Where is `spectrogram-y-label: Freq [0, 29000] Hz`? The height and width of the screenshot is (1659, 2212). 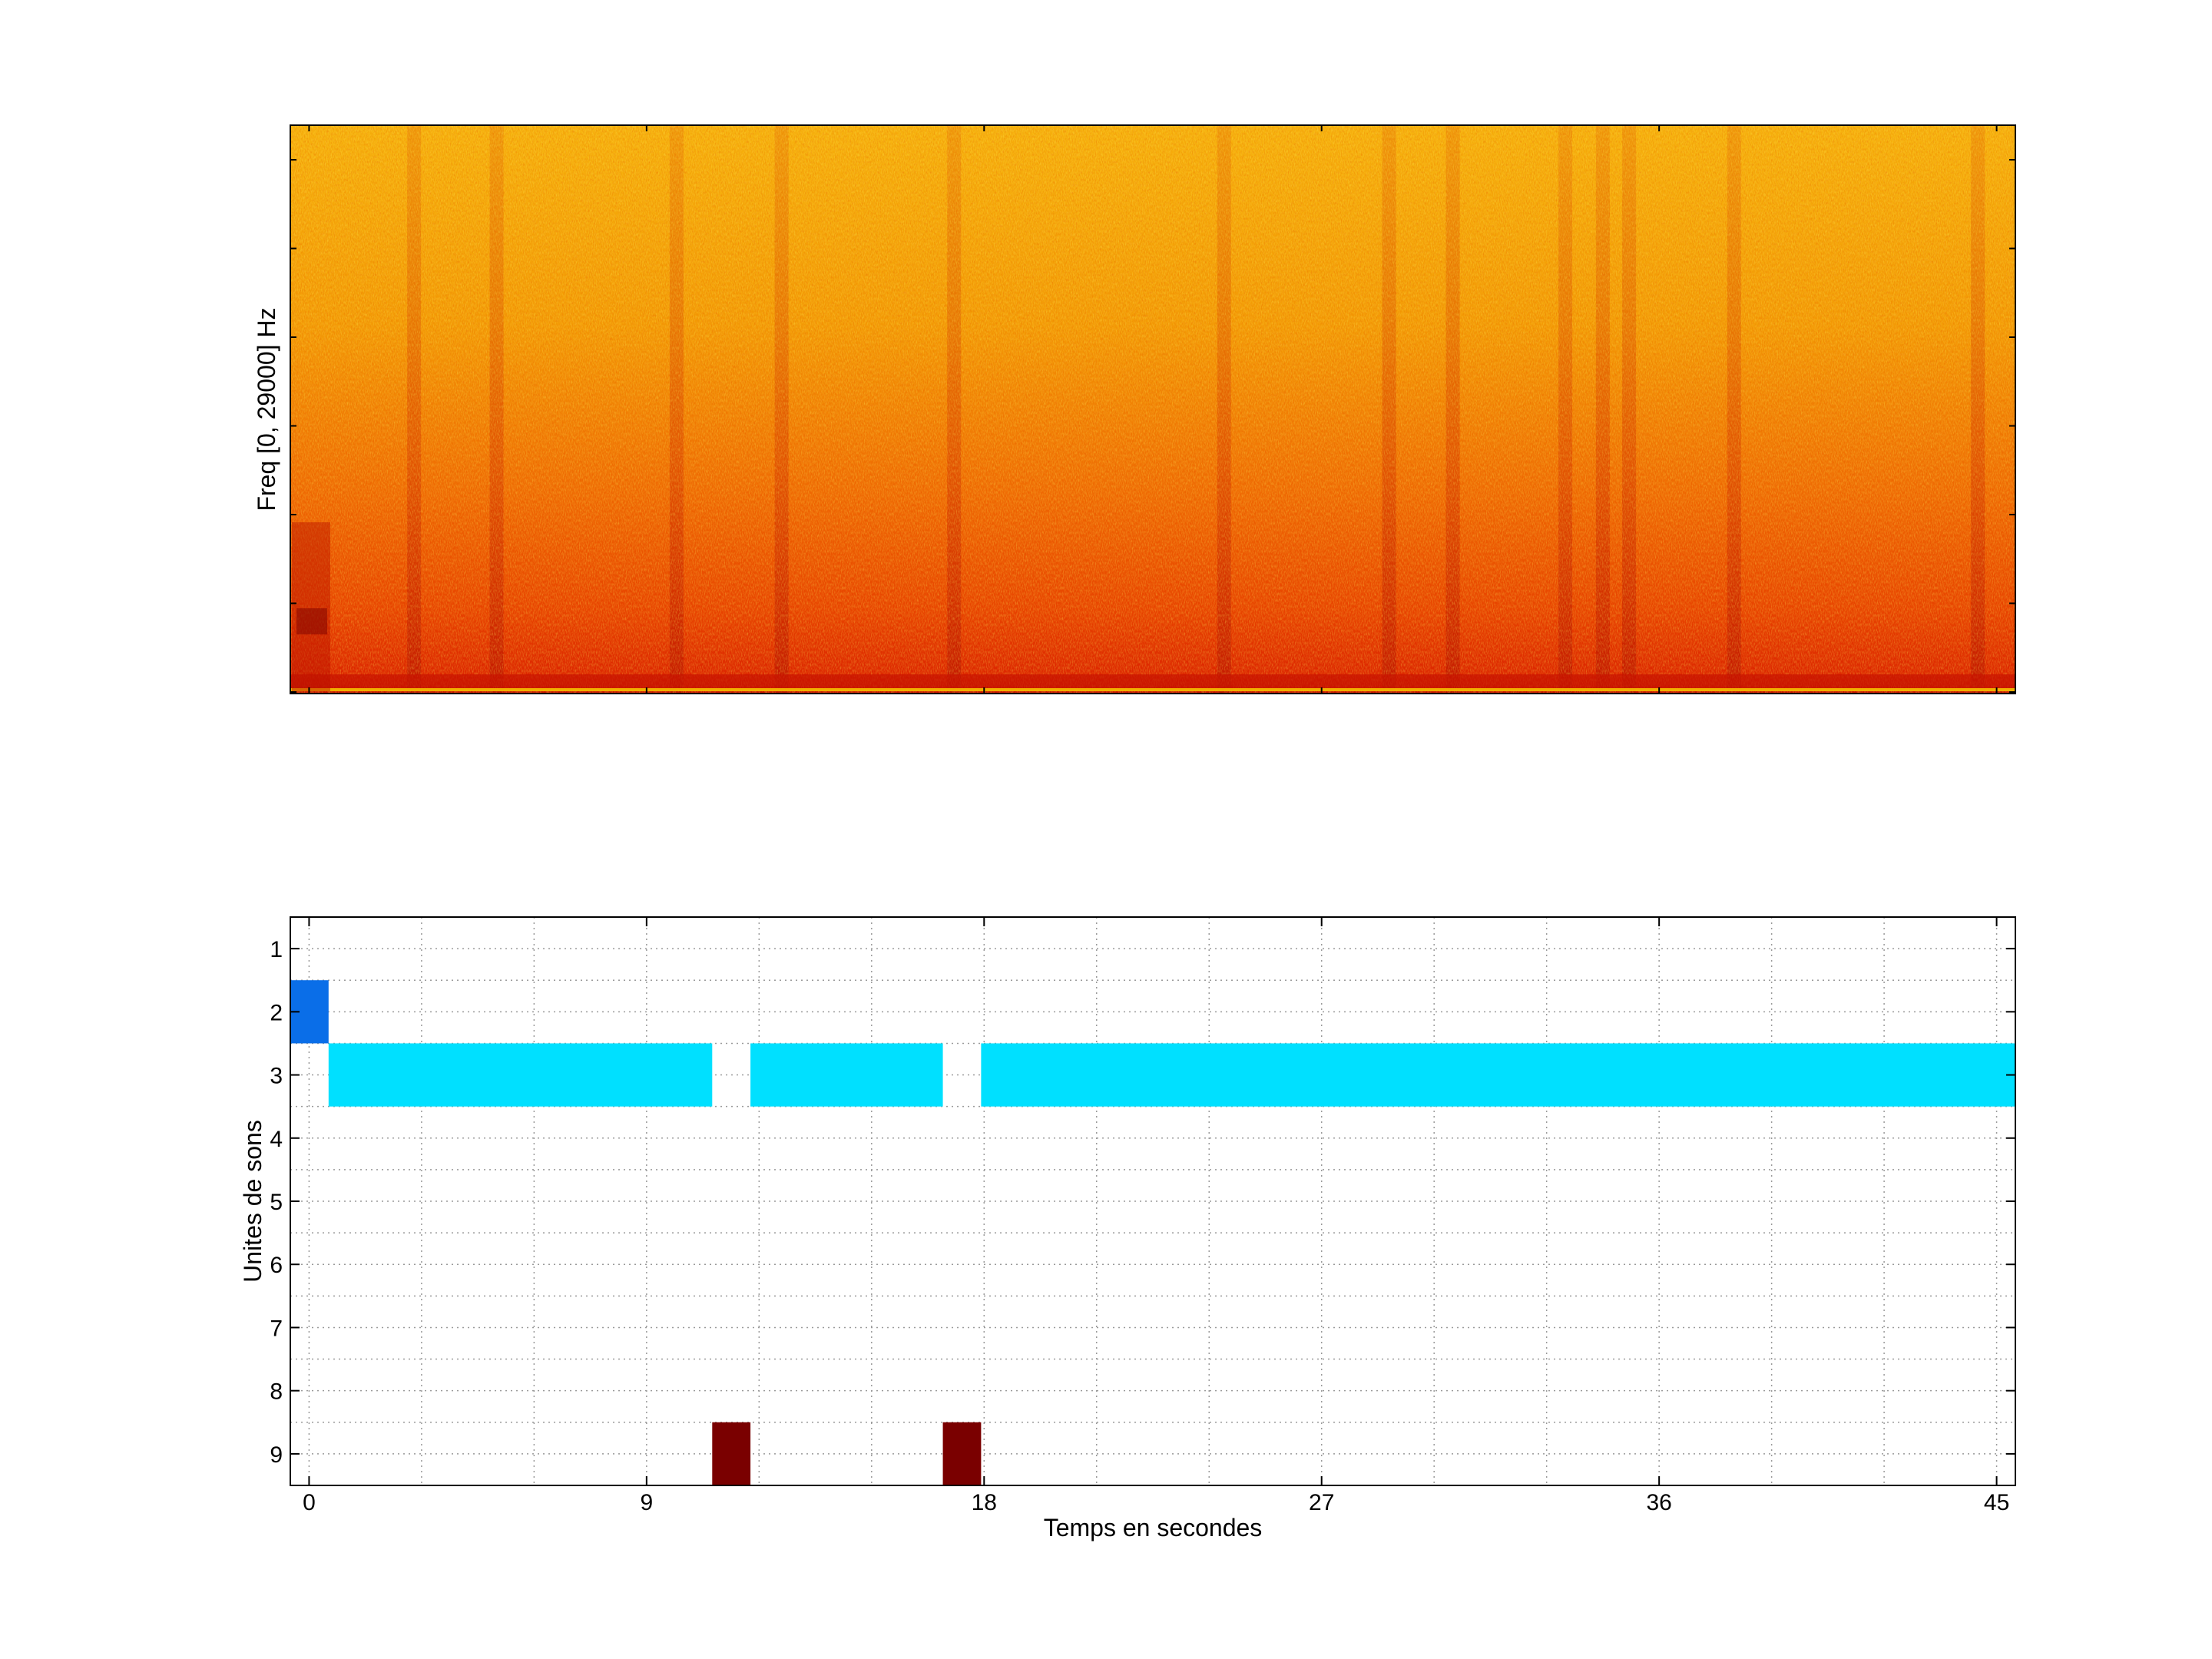 spectrogram-y-label: Freq [0, 29000] Hz is located at coordinates (266, 409).